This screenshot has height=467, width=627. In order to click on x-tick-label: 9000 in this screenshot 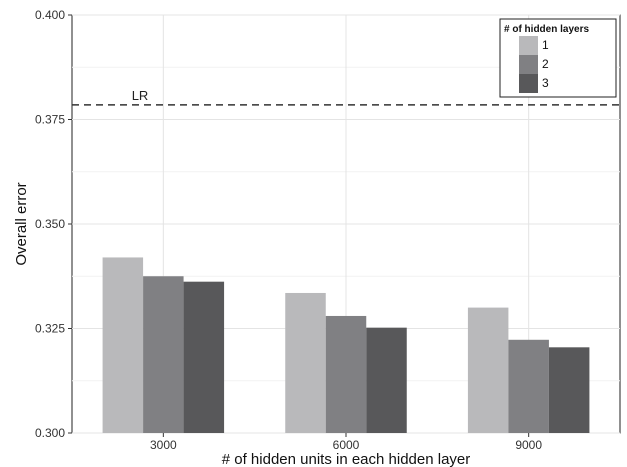, I will do `click(528, 445)`.